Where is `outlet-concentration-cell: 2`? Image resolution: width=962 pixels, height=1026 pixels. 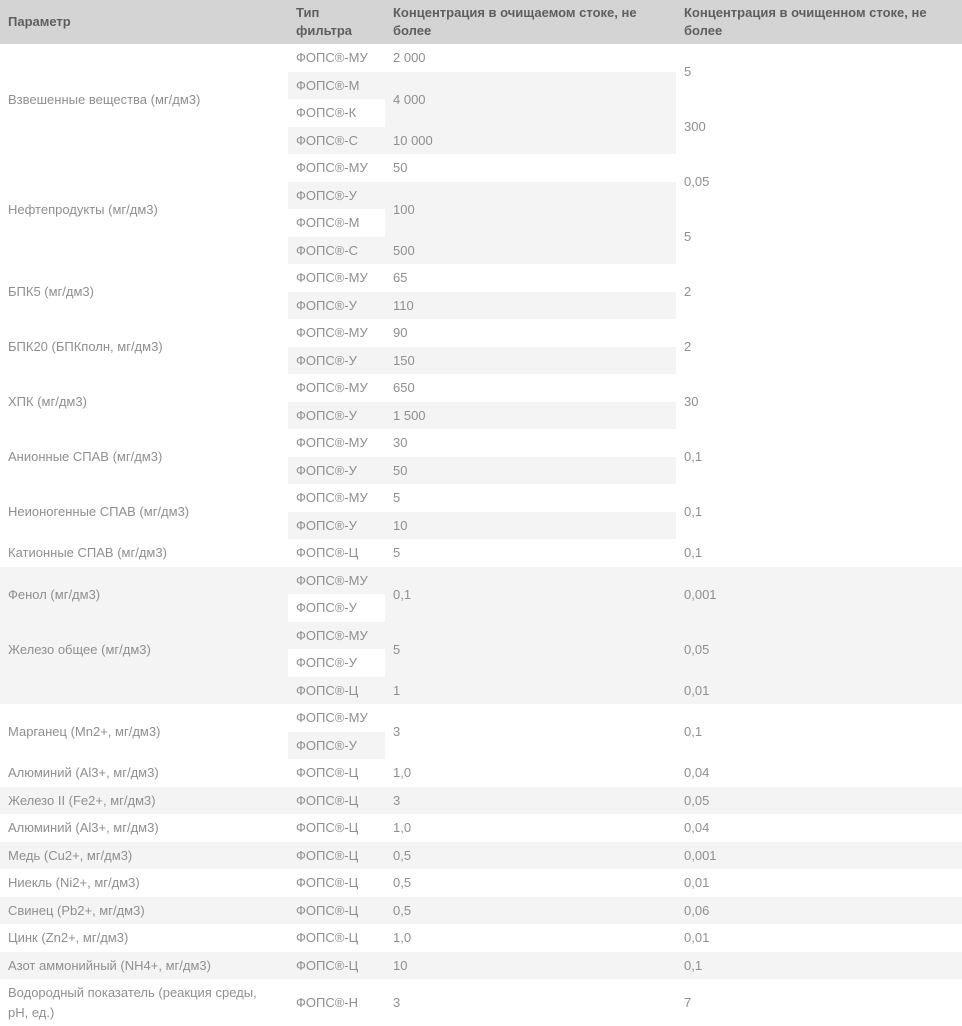 outlet-concentration-cell: 2 is located at coordinates (819, 347).